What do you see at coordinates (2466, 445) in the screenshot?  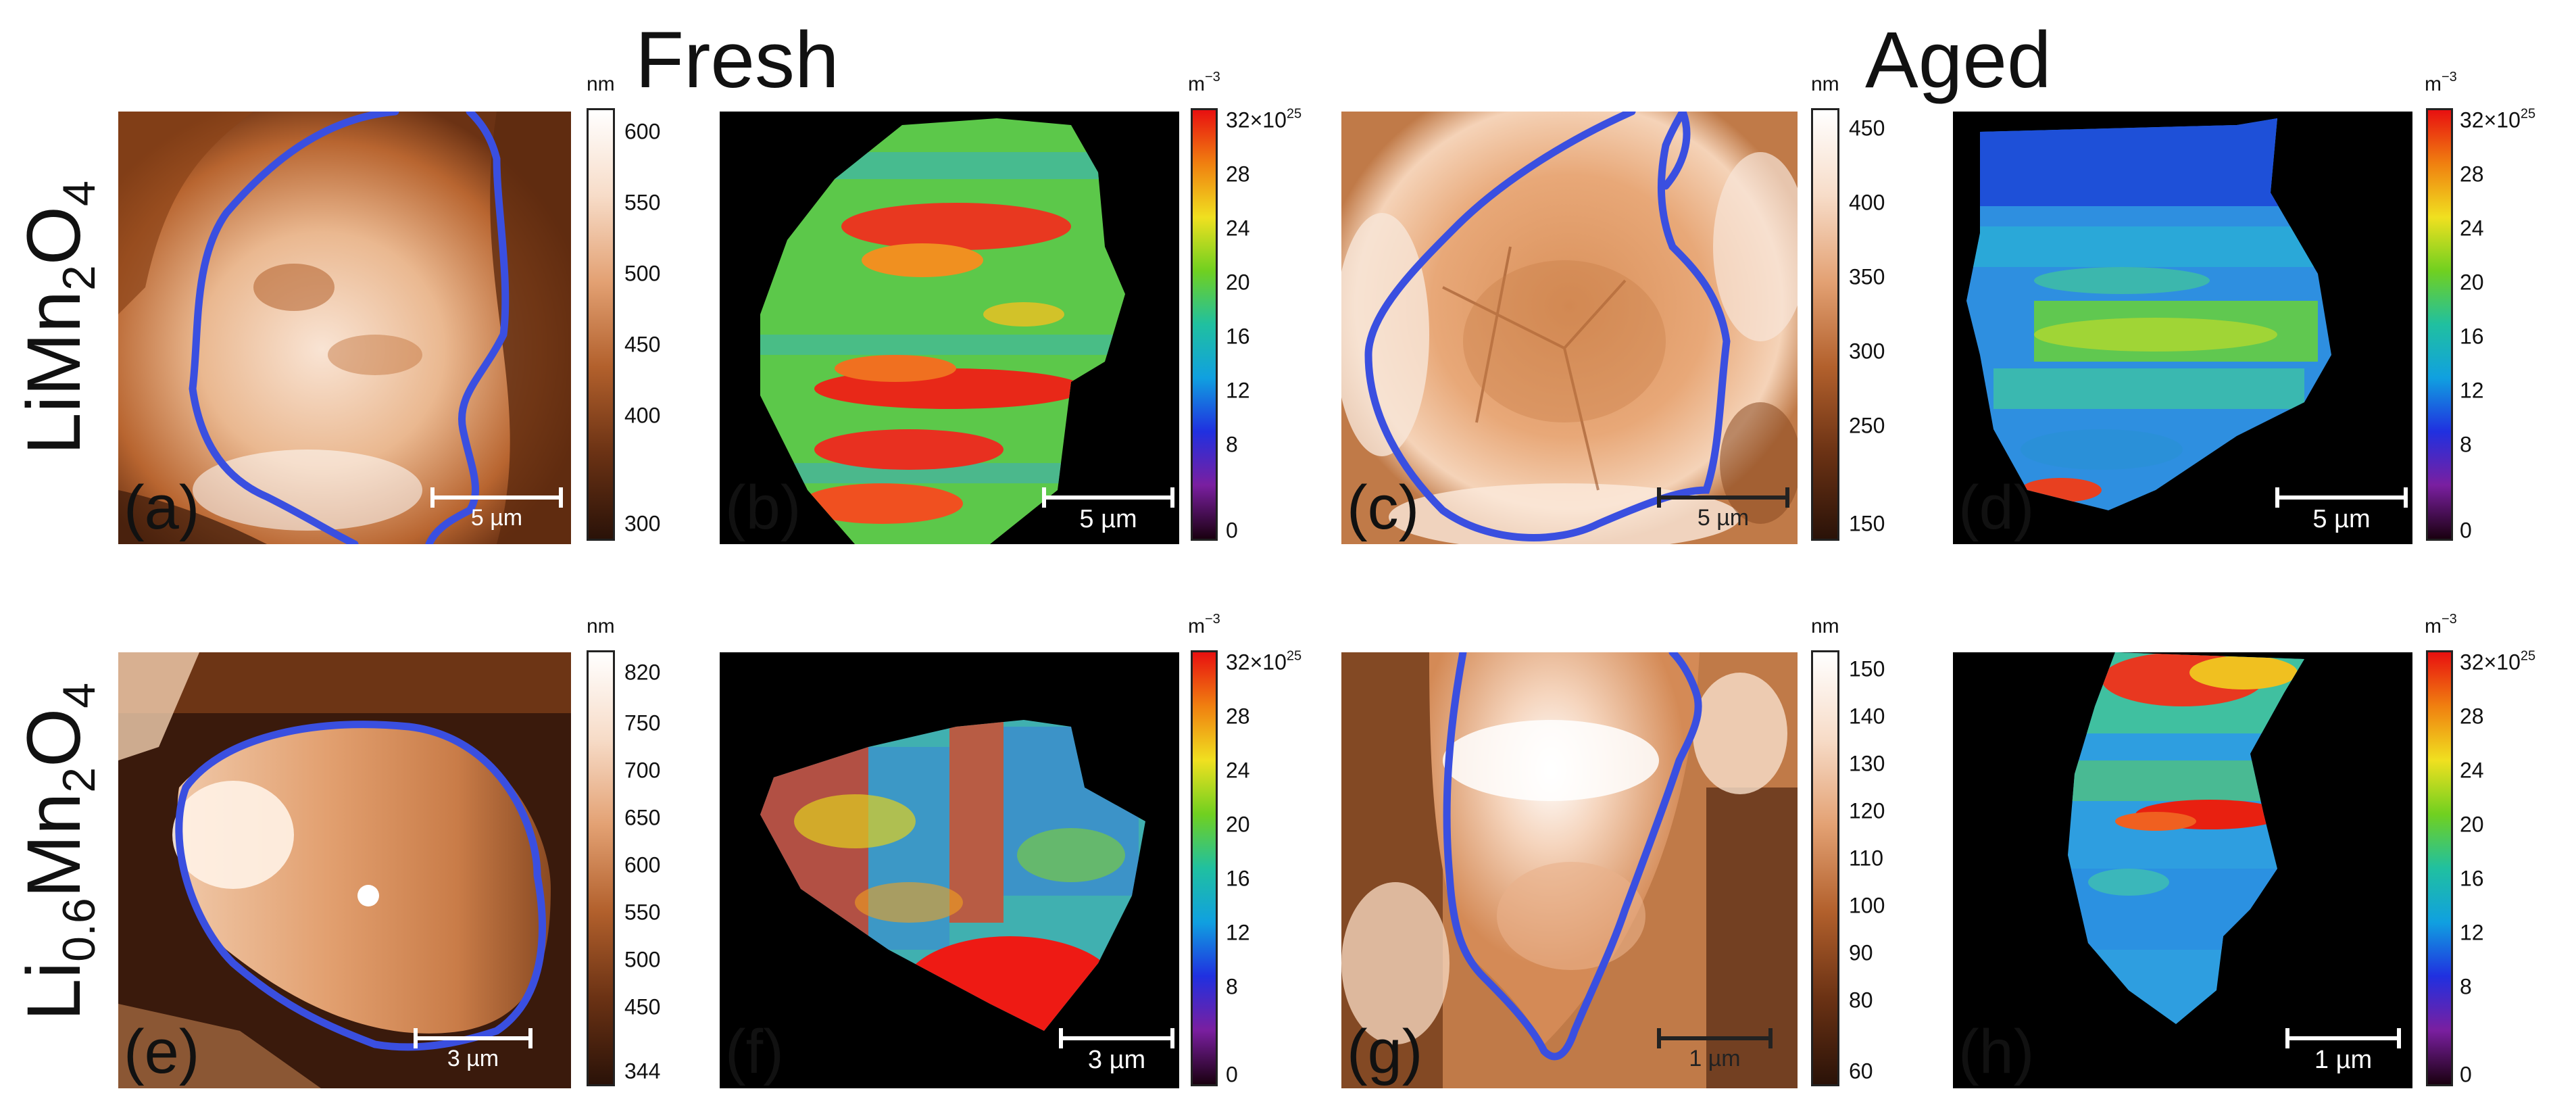 I see `colorbar-d-tick: 8` at bounding box center [2466, 445].